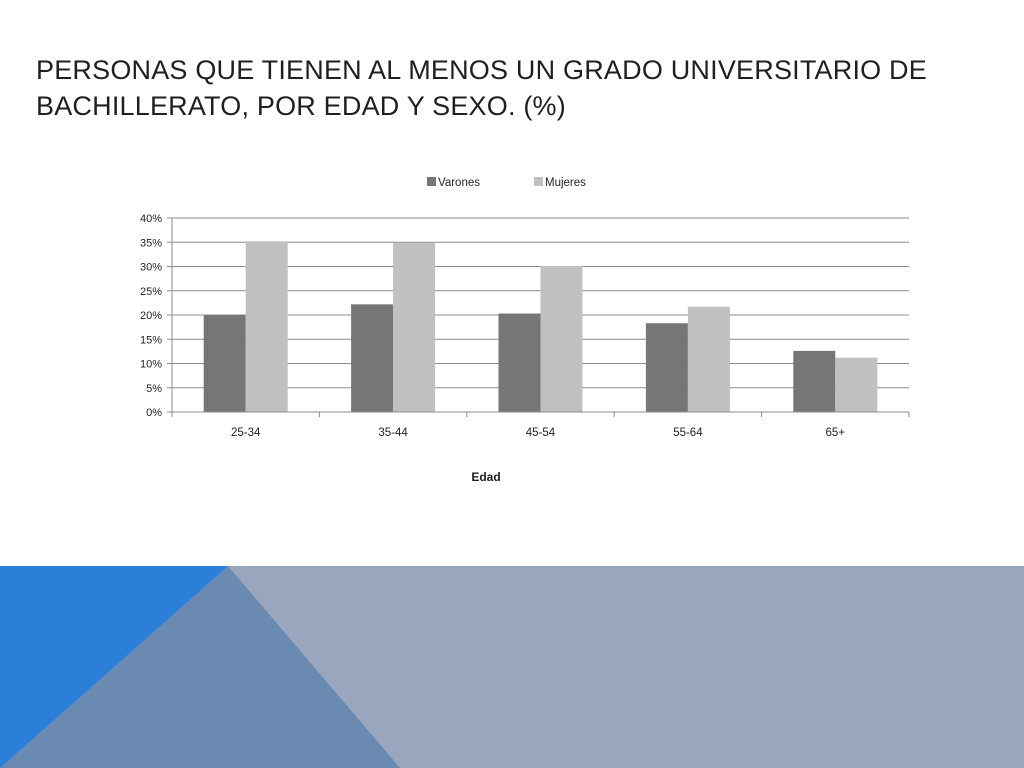 The height and width of the screenshot is (768, 1024). Describe the element at coordinates (541, 433) in the screenshot. I see `x-tick-label: 45-54` at that location.